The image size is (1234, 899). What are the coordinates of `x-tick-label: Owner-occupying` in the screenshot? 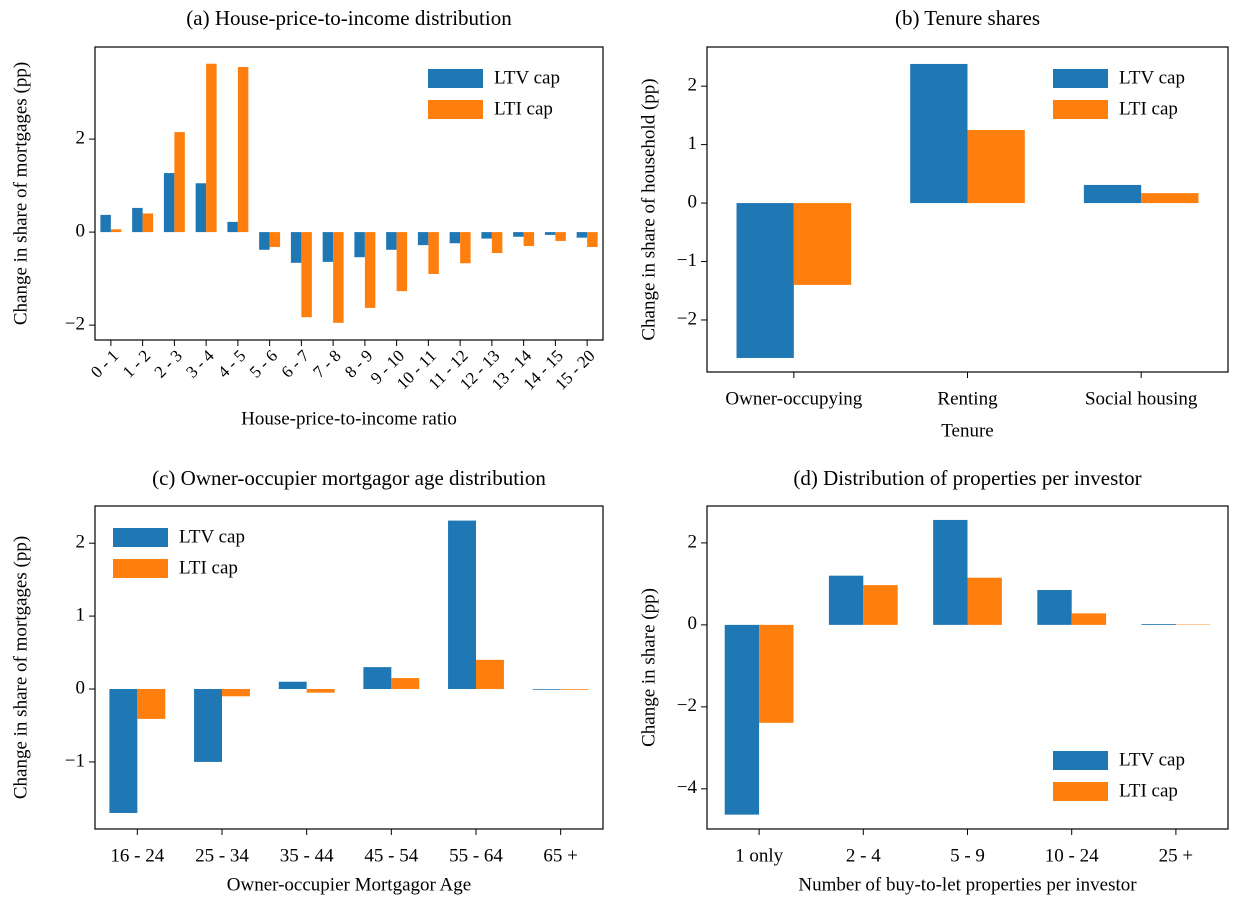 It's located at (793, 398).